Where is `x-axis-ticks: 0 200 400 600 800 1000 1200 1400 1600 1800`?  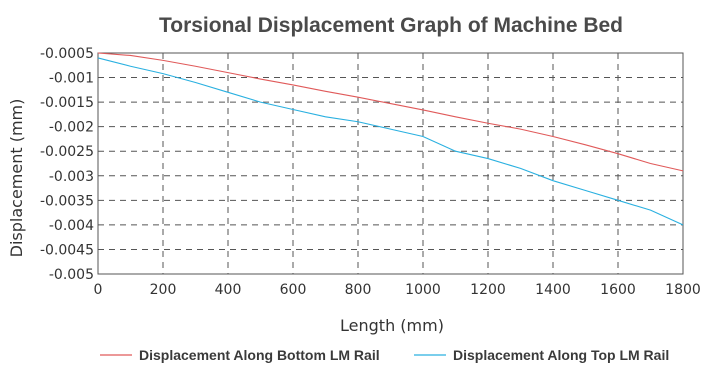
x-axis-ticks: 0 200 400 600 800 1000 1200 1400 1600 1800 is located at coordinates (397, 290).